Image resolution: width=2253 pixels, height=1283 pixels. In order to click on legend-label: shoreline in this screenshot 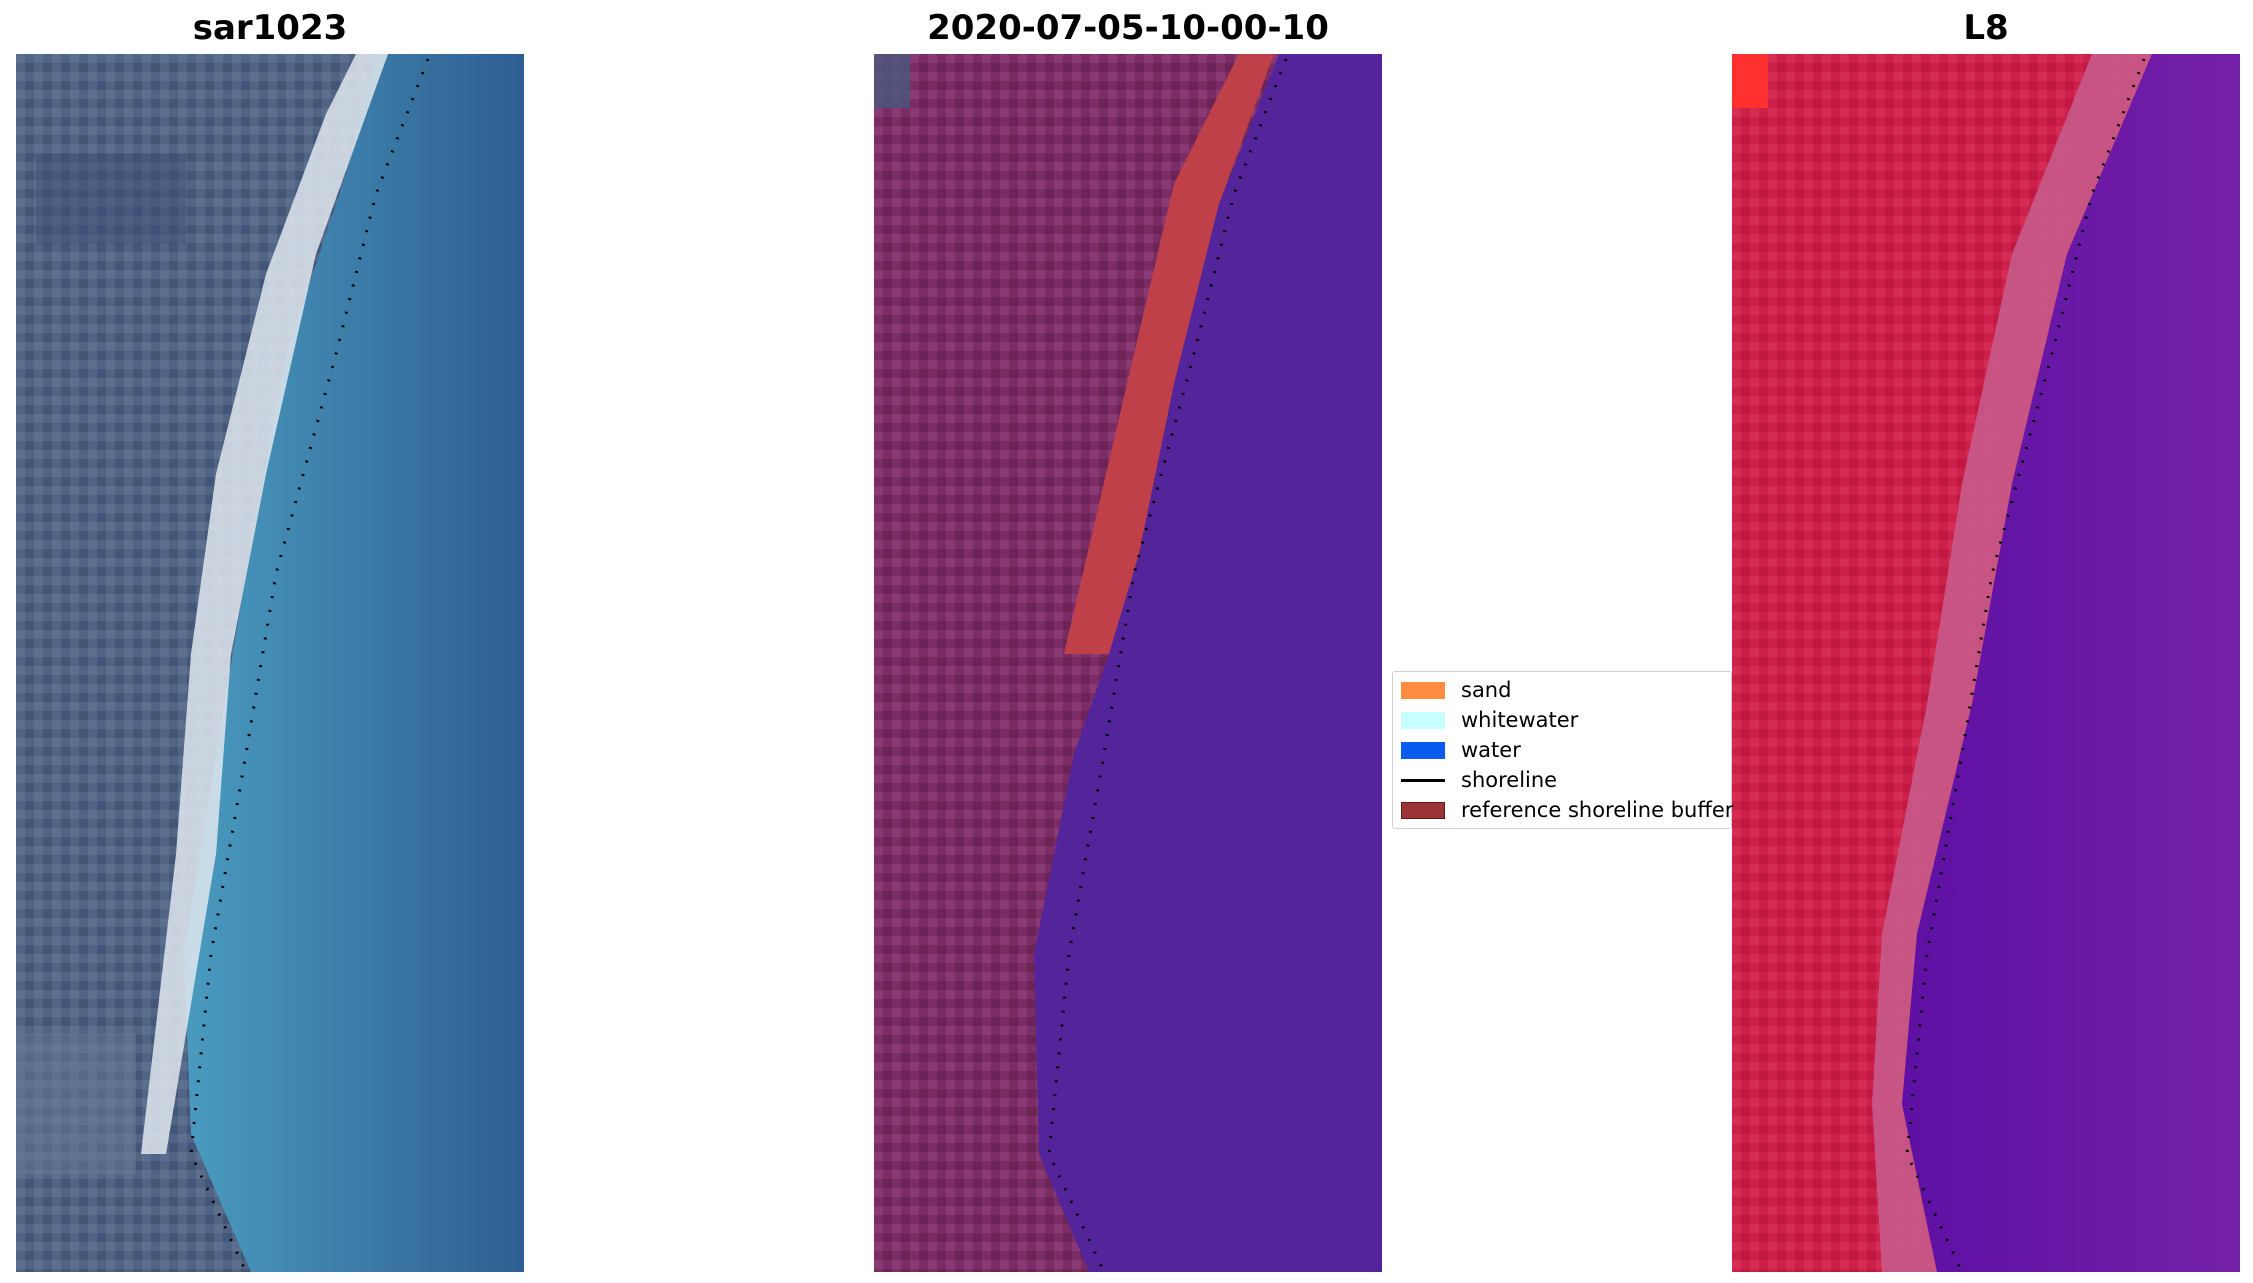, I will do `click(1509, 780)`.